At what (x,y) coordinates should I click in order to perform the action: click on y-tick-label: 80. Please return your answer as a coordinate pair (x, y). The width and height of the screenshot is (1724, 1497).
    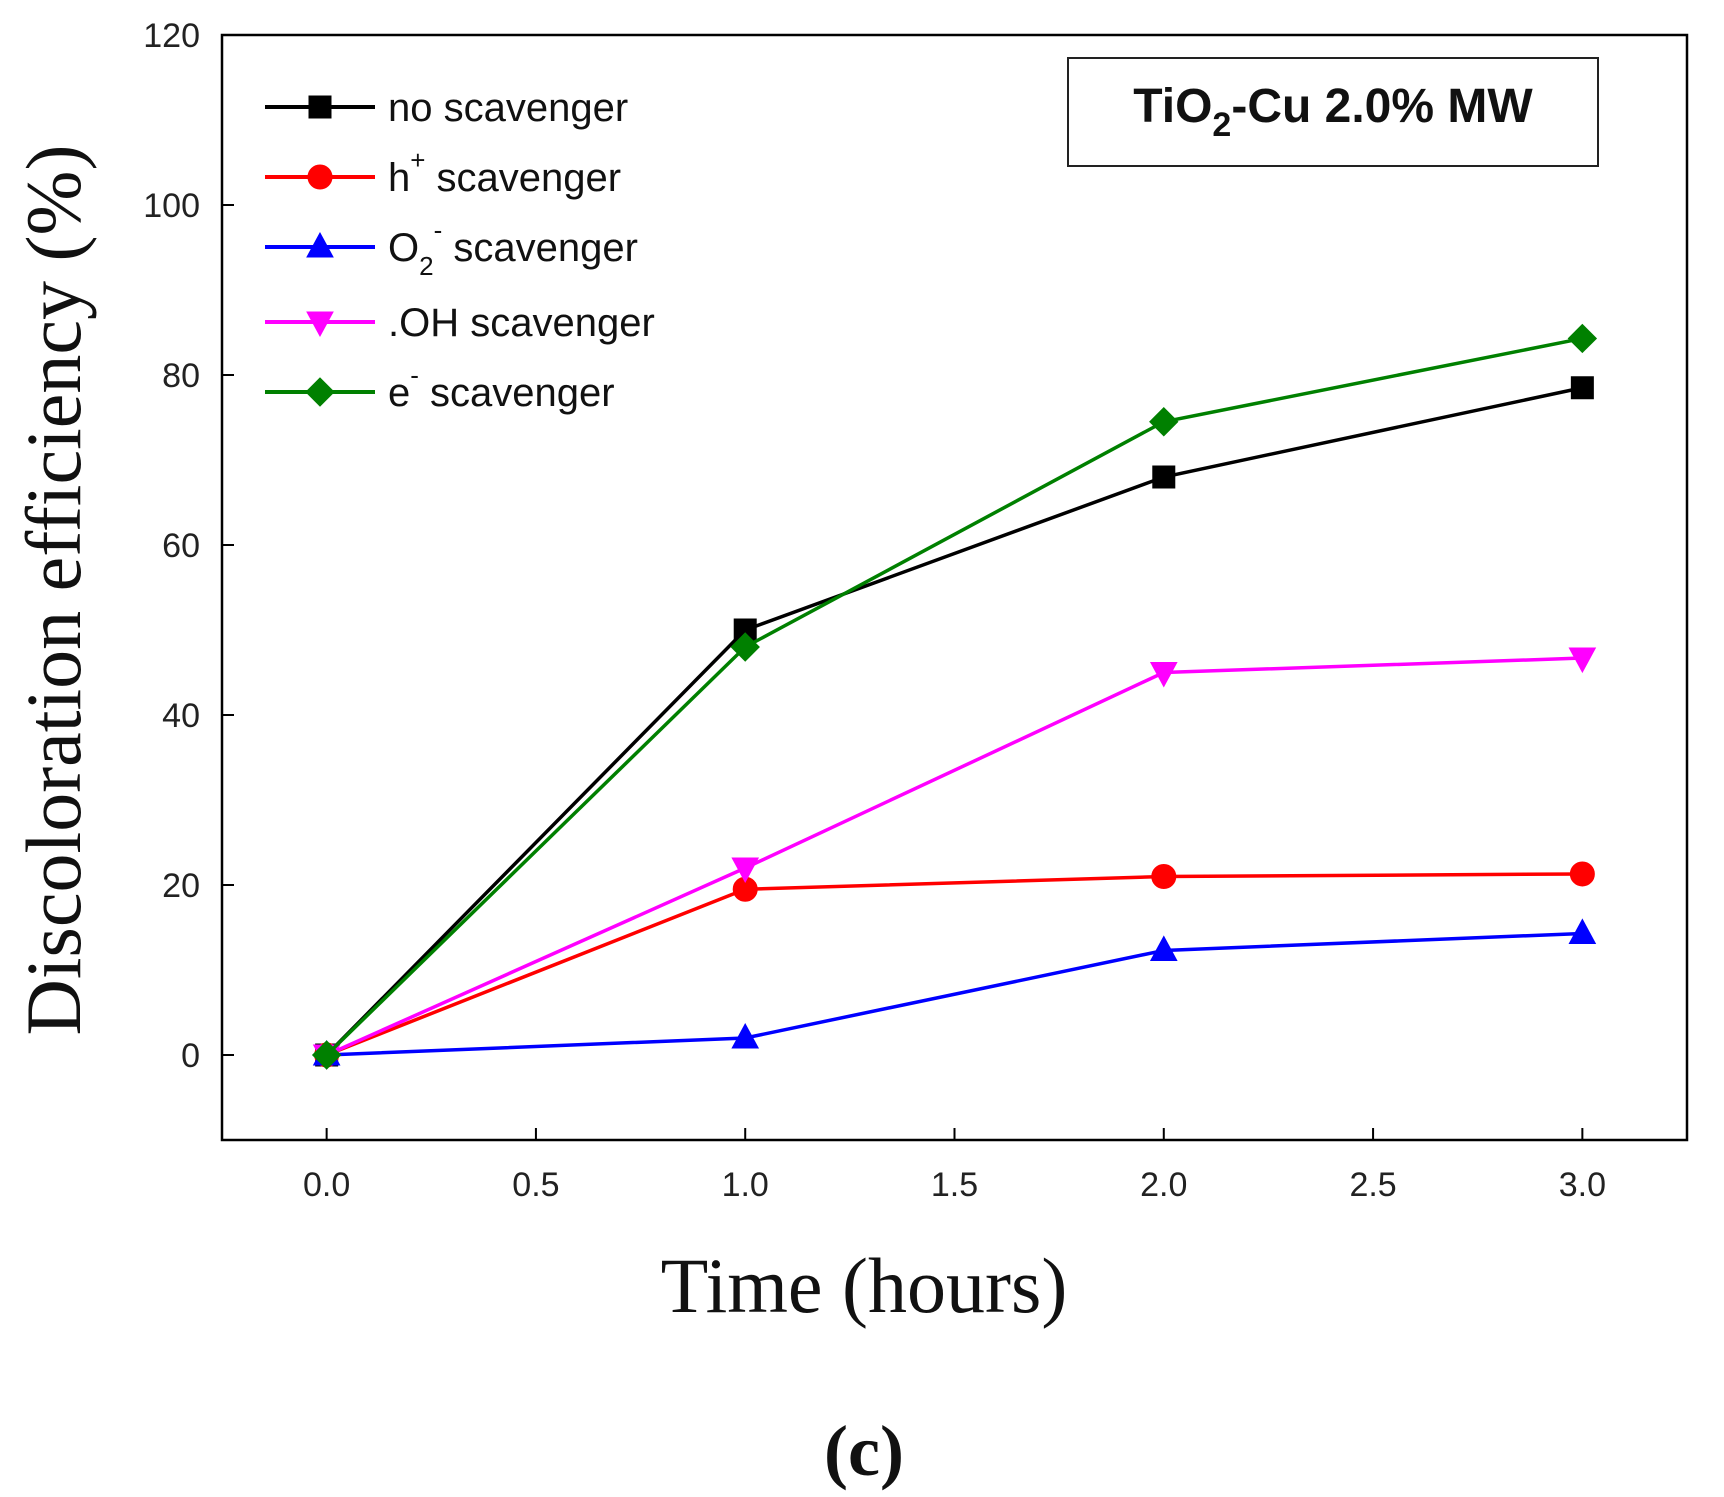
    Looking at the image, I should click on (181, 376).